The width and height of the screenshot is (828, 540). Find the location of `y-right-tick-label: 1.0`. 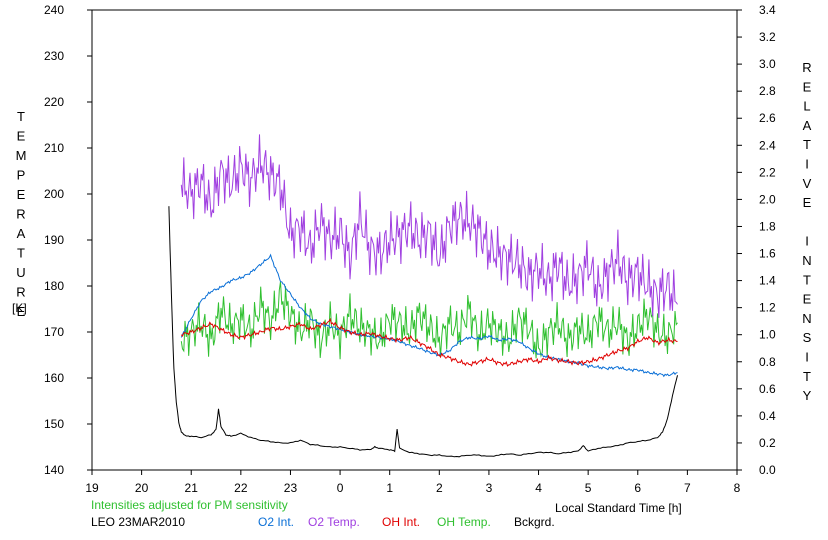

y-right-tick-label: 1.0 is located at coordinates (767, 335).